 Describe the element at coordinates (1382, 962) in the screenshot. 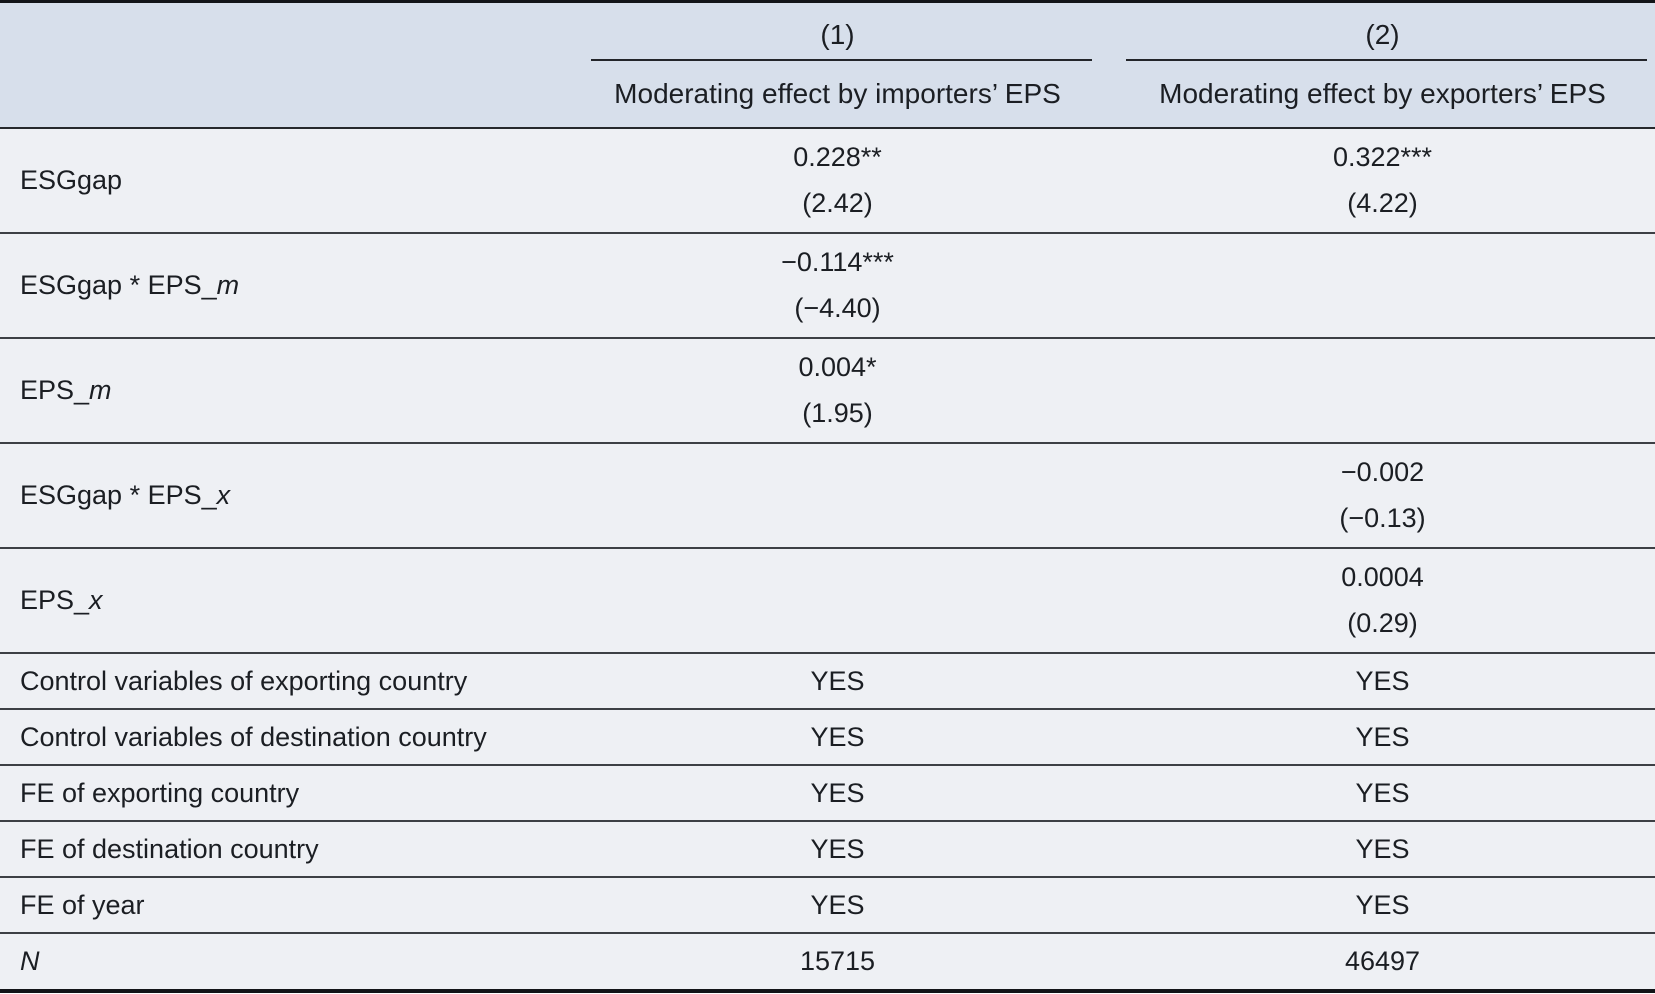

I see `model-2-cell: 46497` at that location.